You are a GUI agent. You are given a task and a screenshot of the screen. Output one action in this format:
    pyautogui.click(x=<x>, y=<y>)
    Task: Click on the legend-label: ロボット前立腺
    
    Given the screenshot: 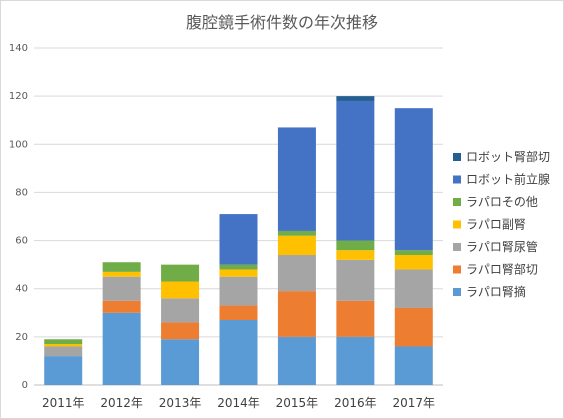 What is the action you would take?
    pyautogui.click(x=508, y=179)
    